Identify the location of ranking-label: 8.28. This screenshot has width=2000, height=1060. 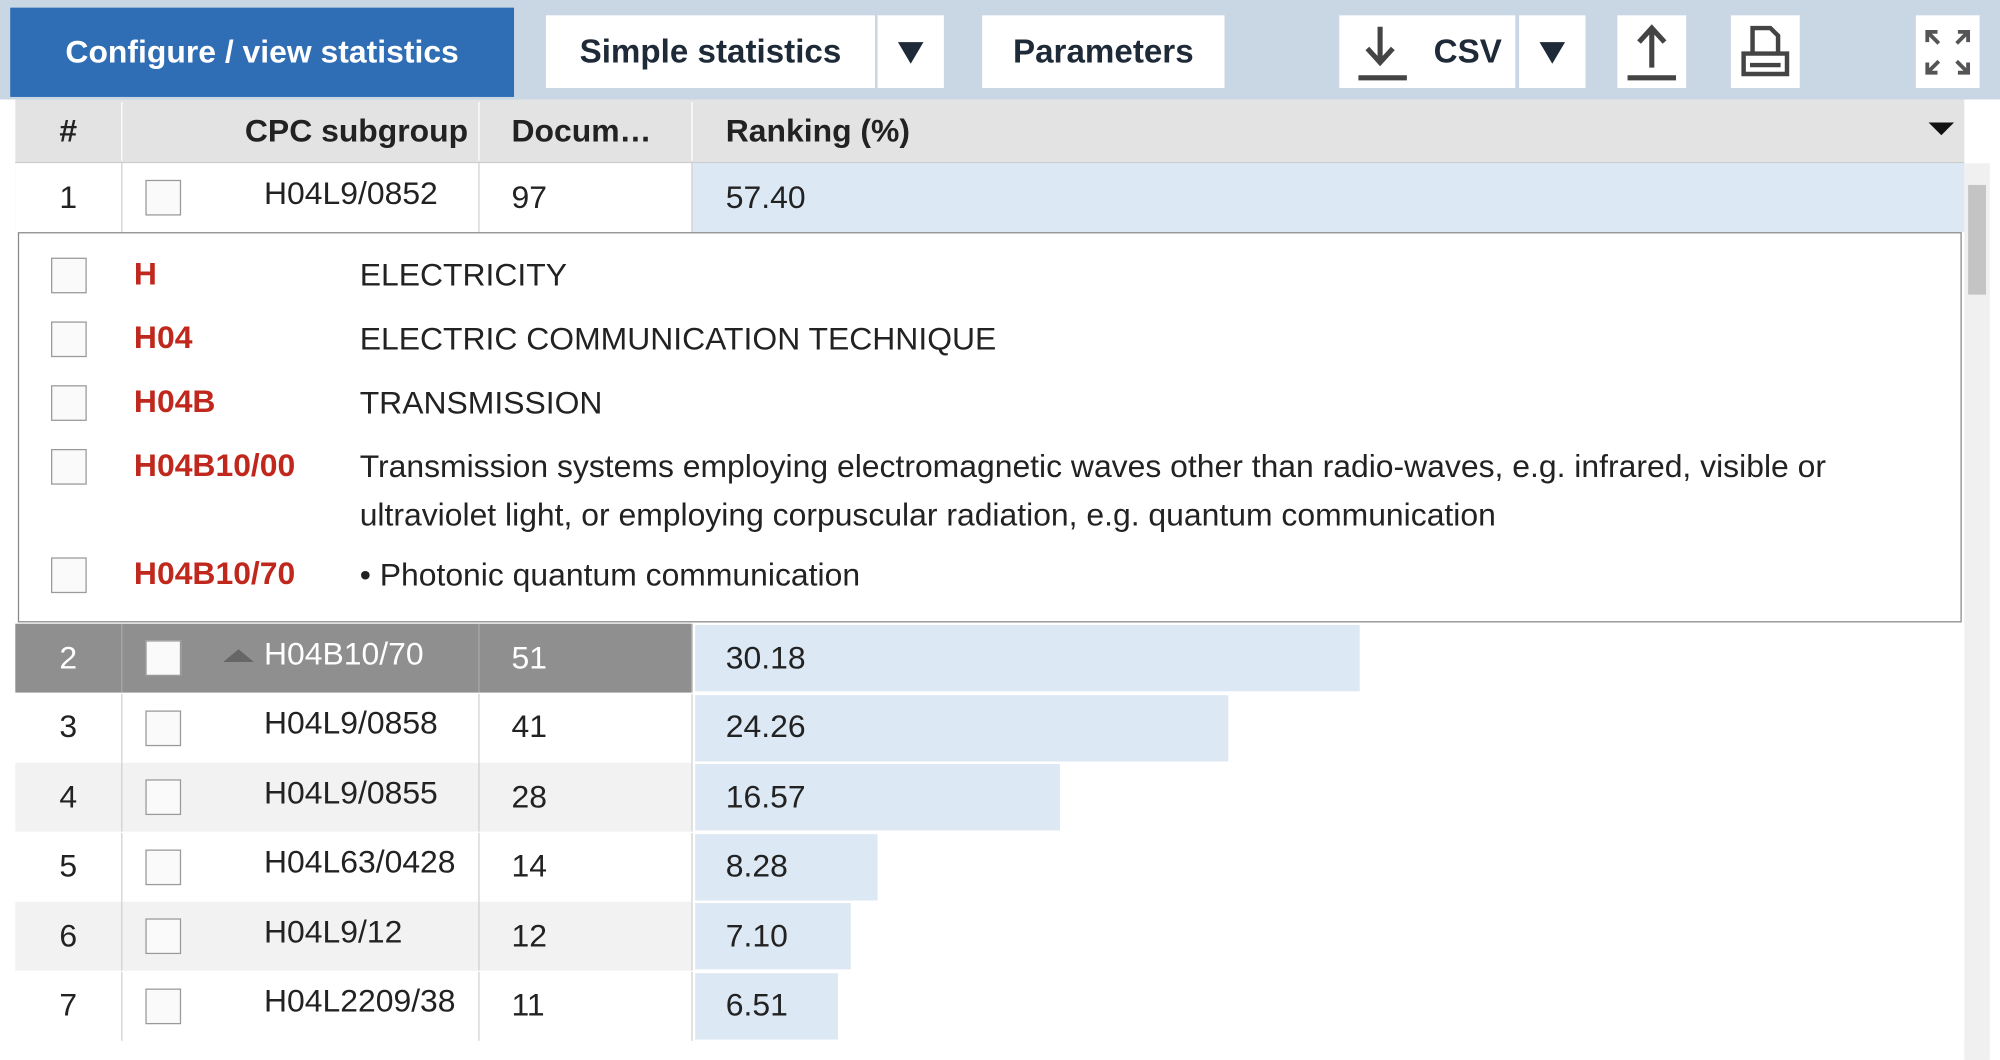
(917, 866).